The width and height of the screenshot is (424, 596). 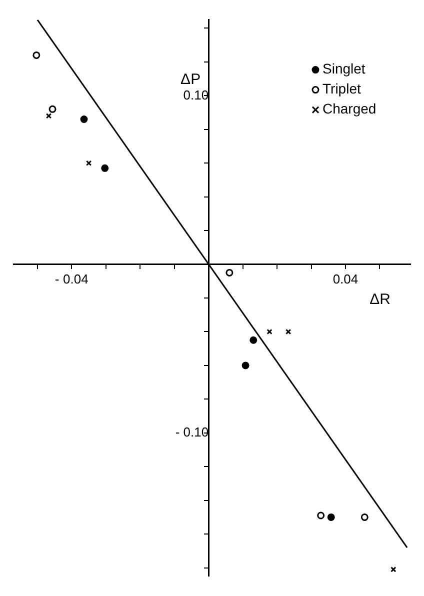 What do you see at coordinates (349, 108) in the screenshot?
I see `legend-label: Charged` at bounding box center [349, 108].